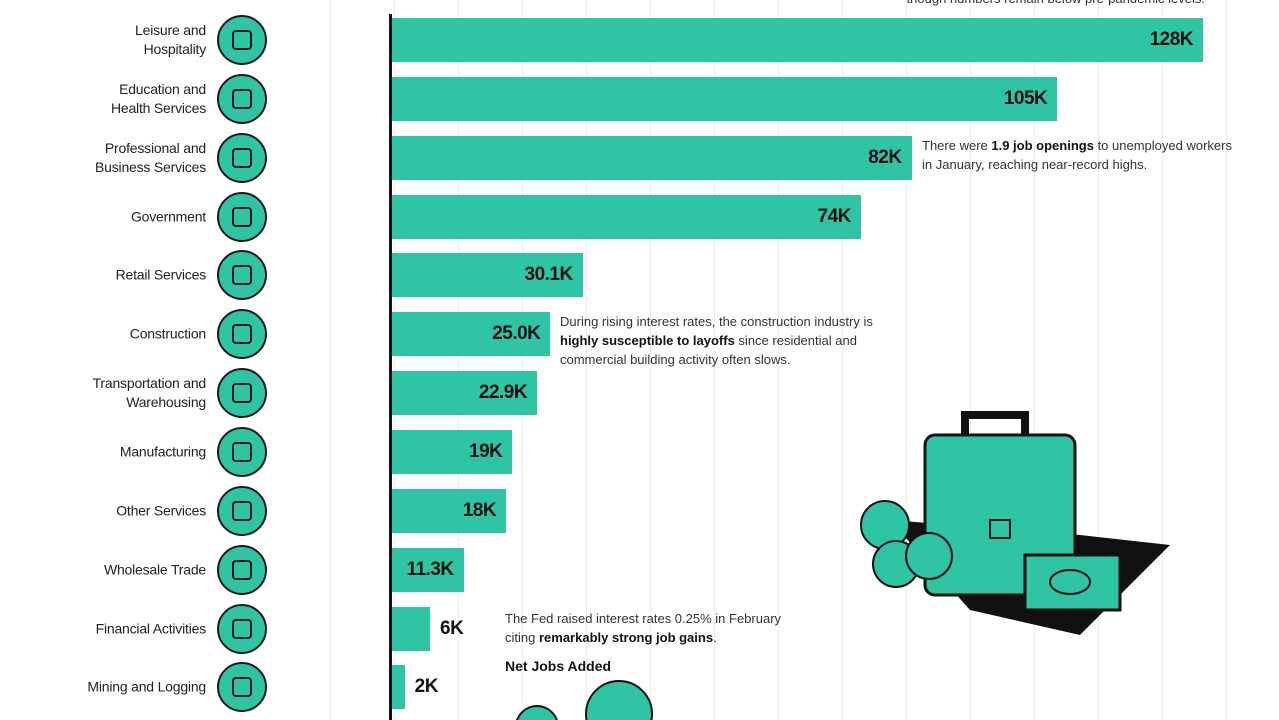  Describe the element at coordinates (715, 637) in the screenshot. I see `annotation-text: .` at that location.